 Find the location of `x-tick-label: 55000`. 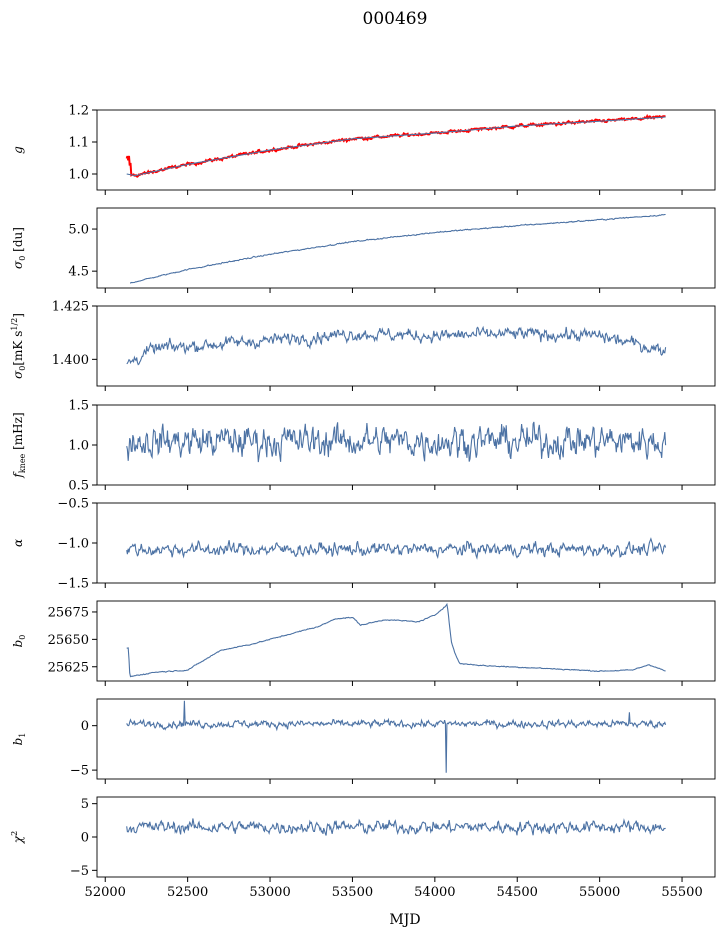

x-tick-label: 55000 is located at coordinates (599, 892).